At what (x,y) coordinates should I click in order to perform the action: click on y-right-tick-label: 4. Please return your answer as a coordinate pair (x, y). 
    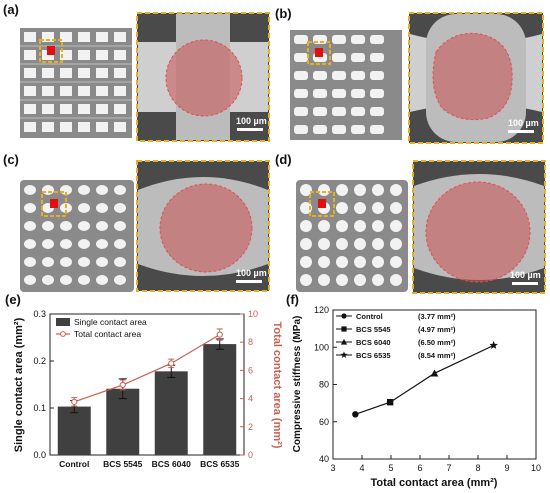
    Looking at the image, I should click on (250, 399).